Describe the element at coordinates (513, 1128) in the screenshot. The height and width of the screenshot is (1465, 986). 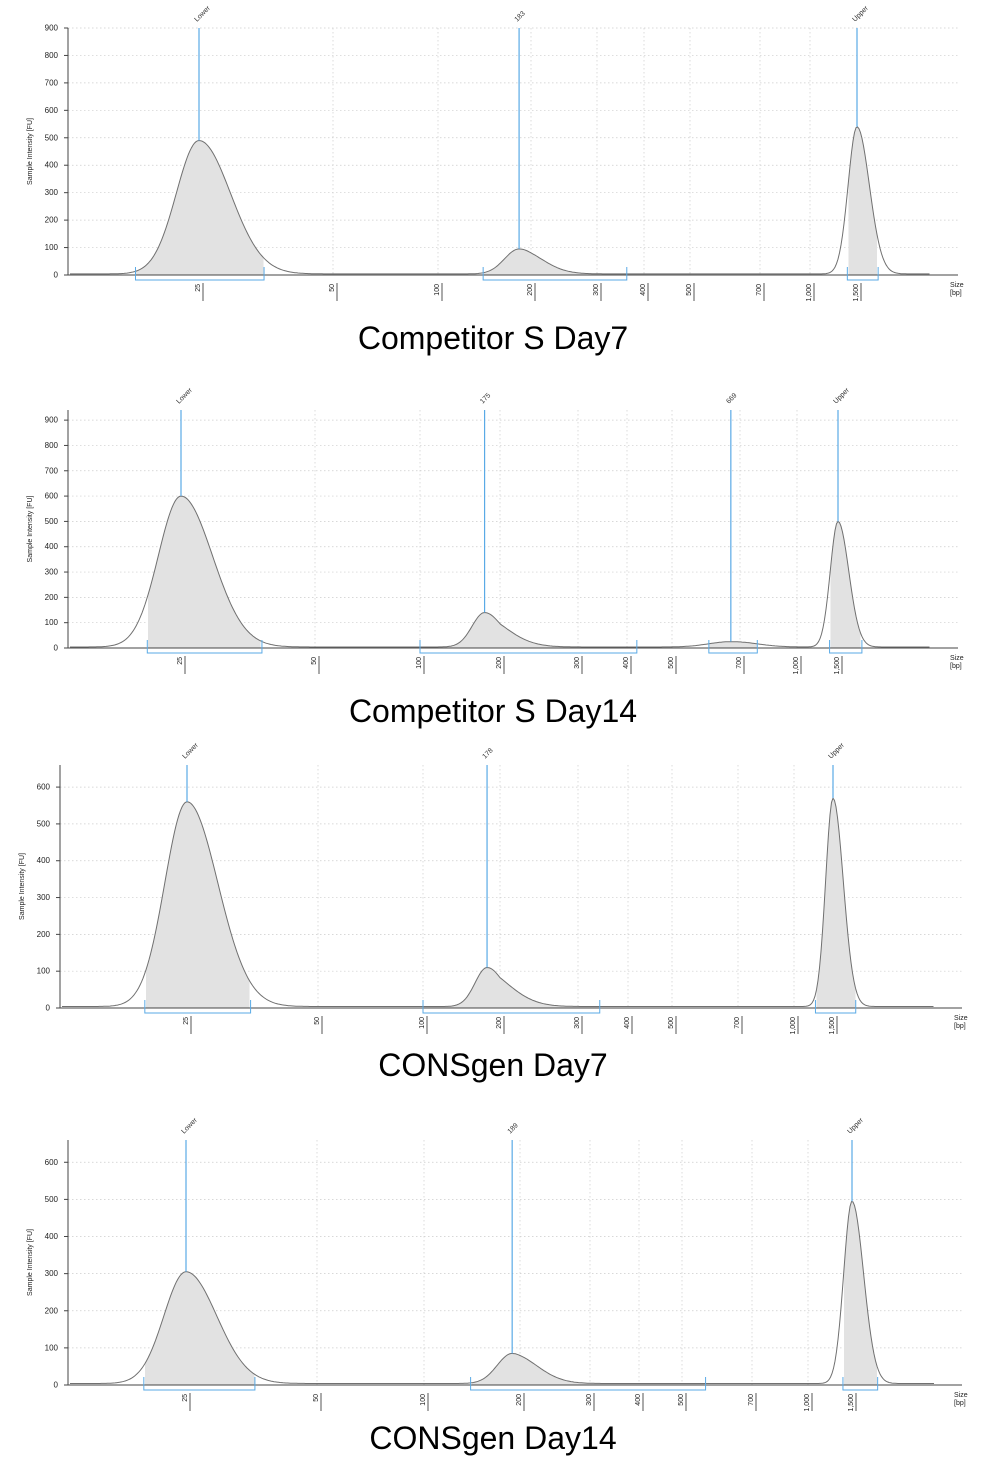
I see `peak-marker-label: 189` at that location.